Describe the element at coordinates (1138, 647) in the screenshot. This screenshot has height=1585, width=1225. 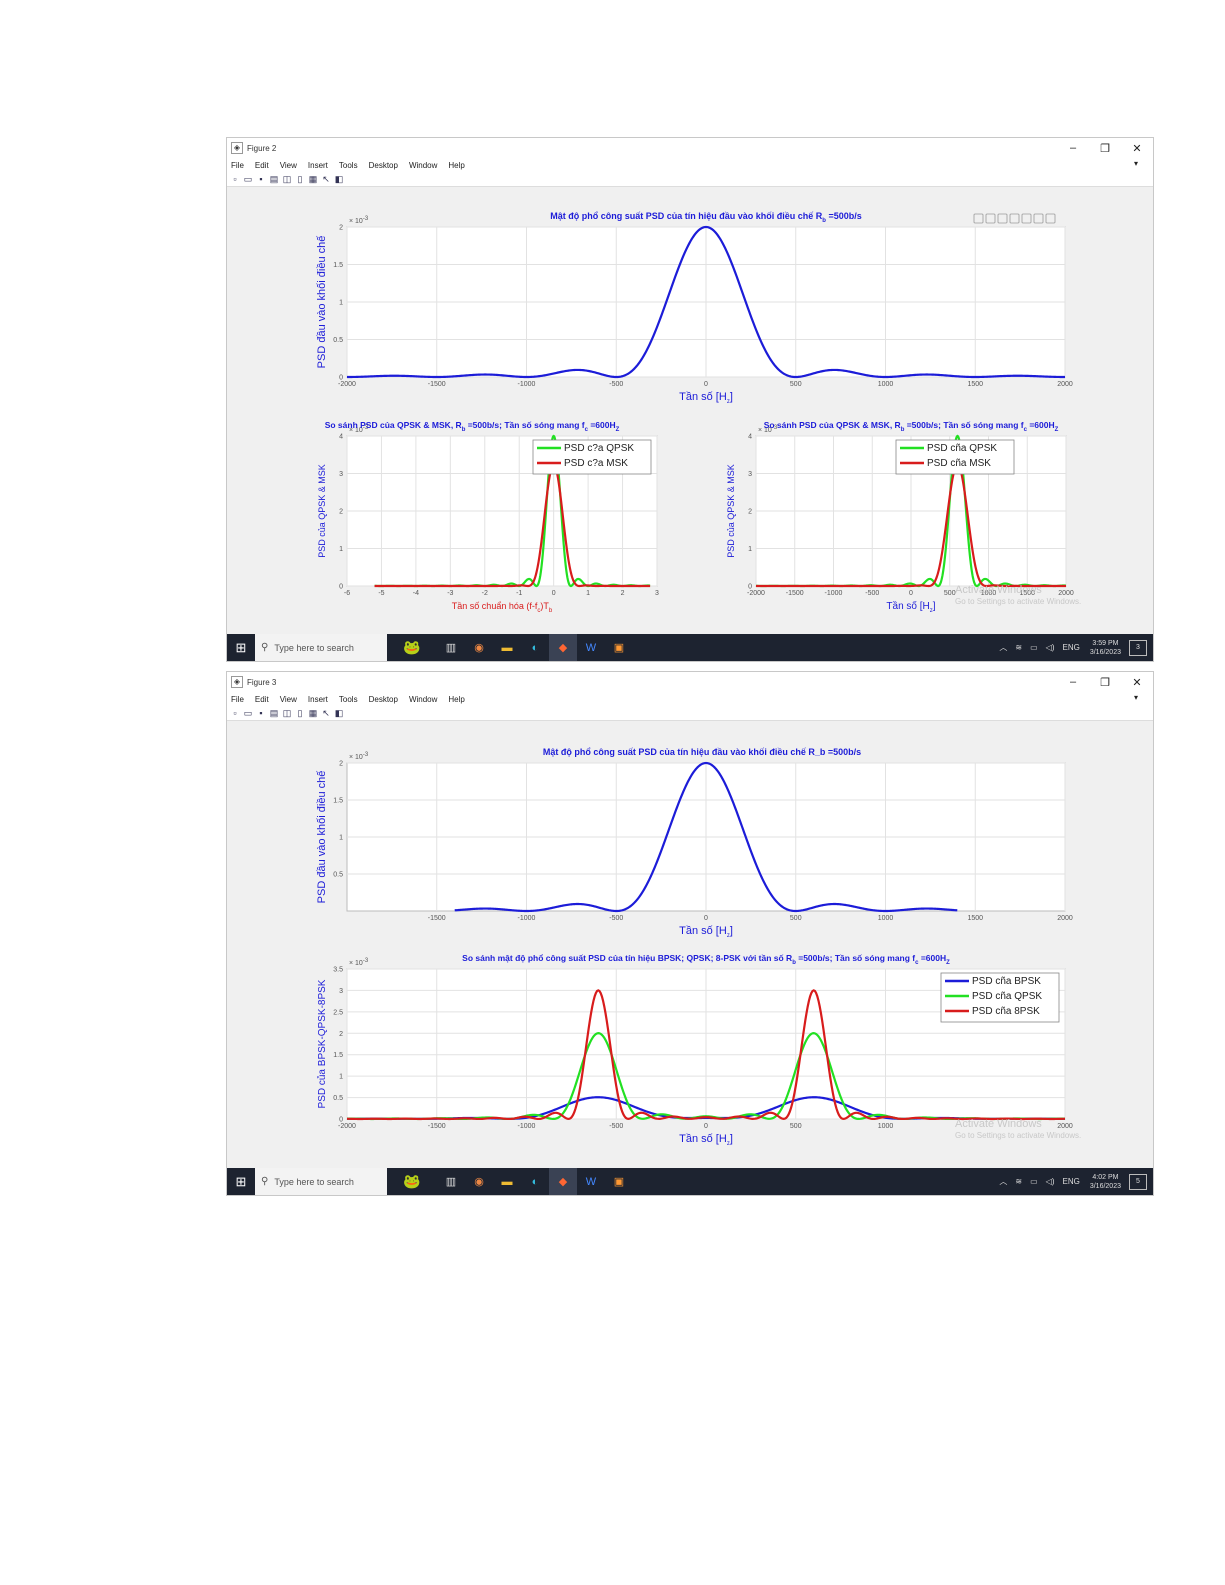
I see `notification-icon: 3` at that location.